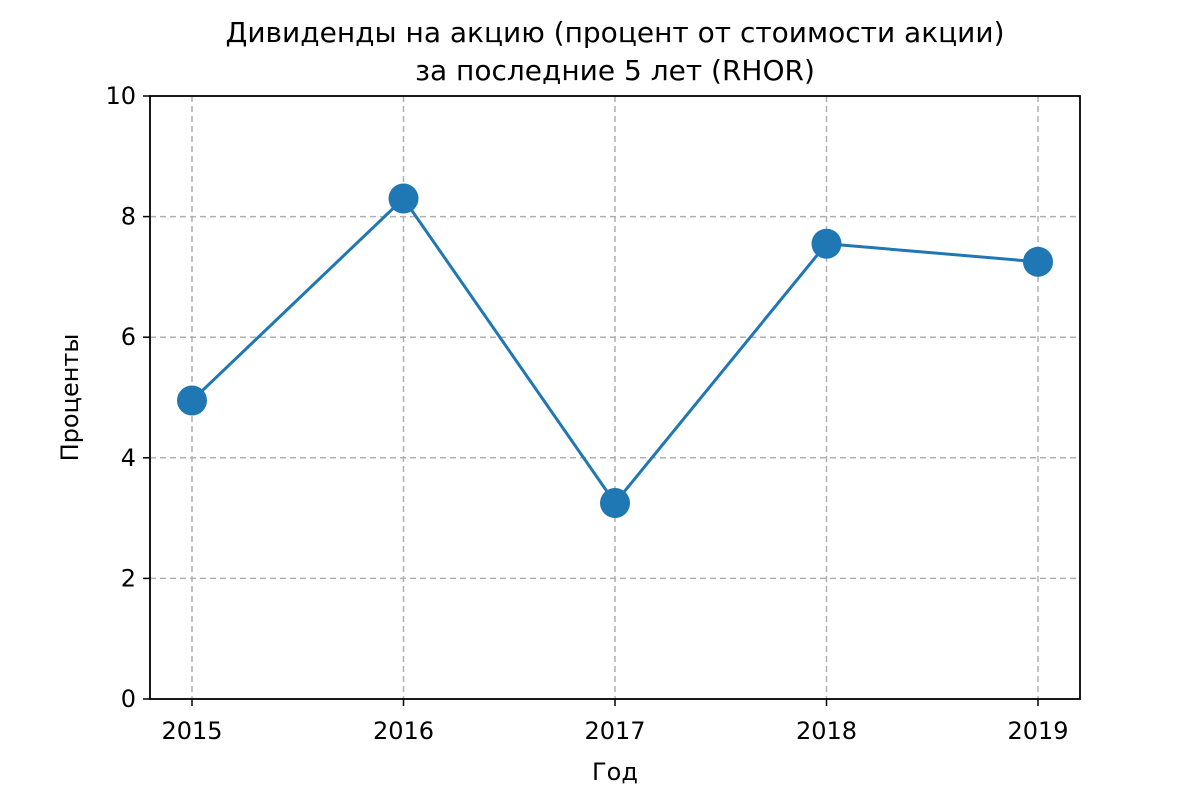  I want to click on data-point-2015, so click(192, 400).